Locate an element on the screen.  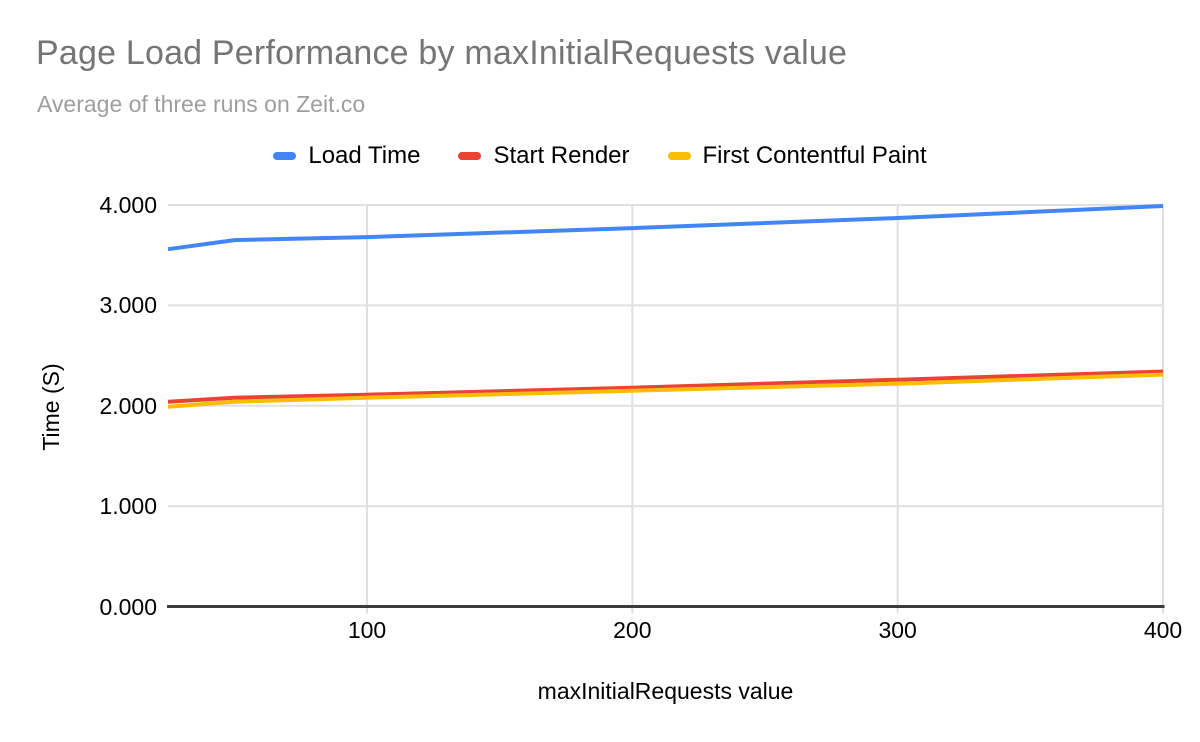
x-tick-label: 400 is located at coordinates (1163, 630).